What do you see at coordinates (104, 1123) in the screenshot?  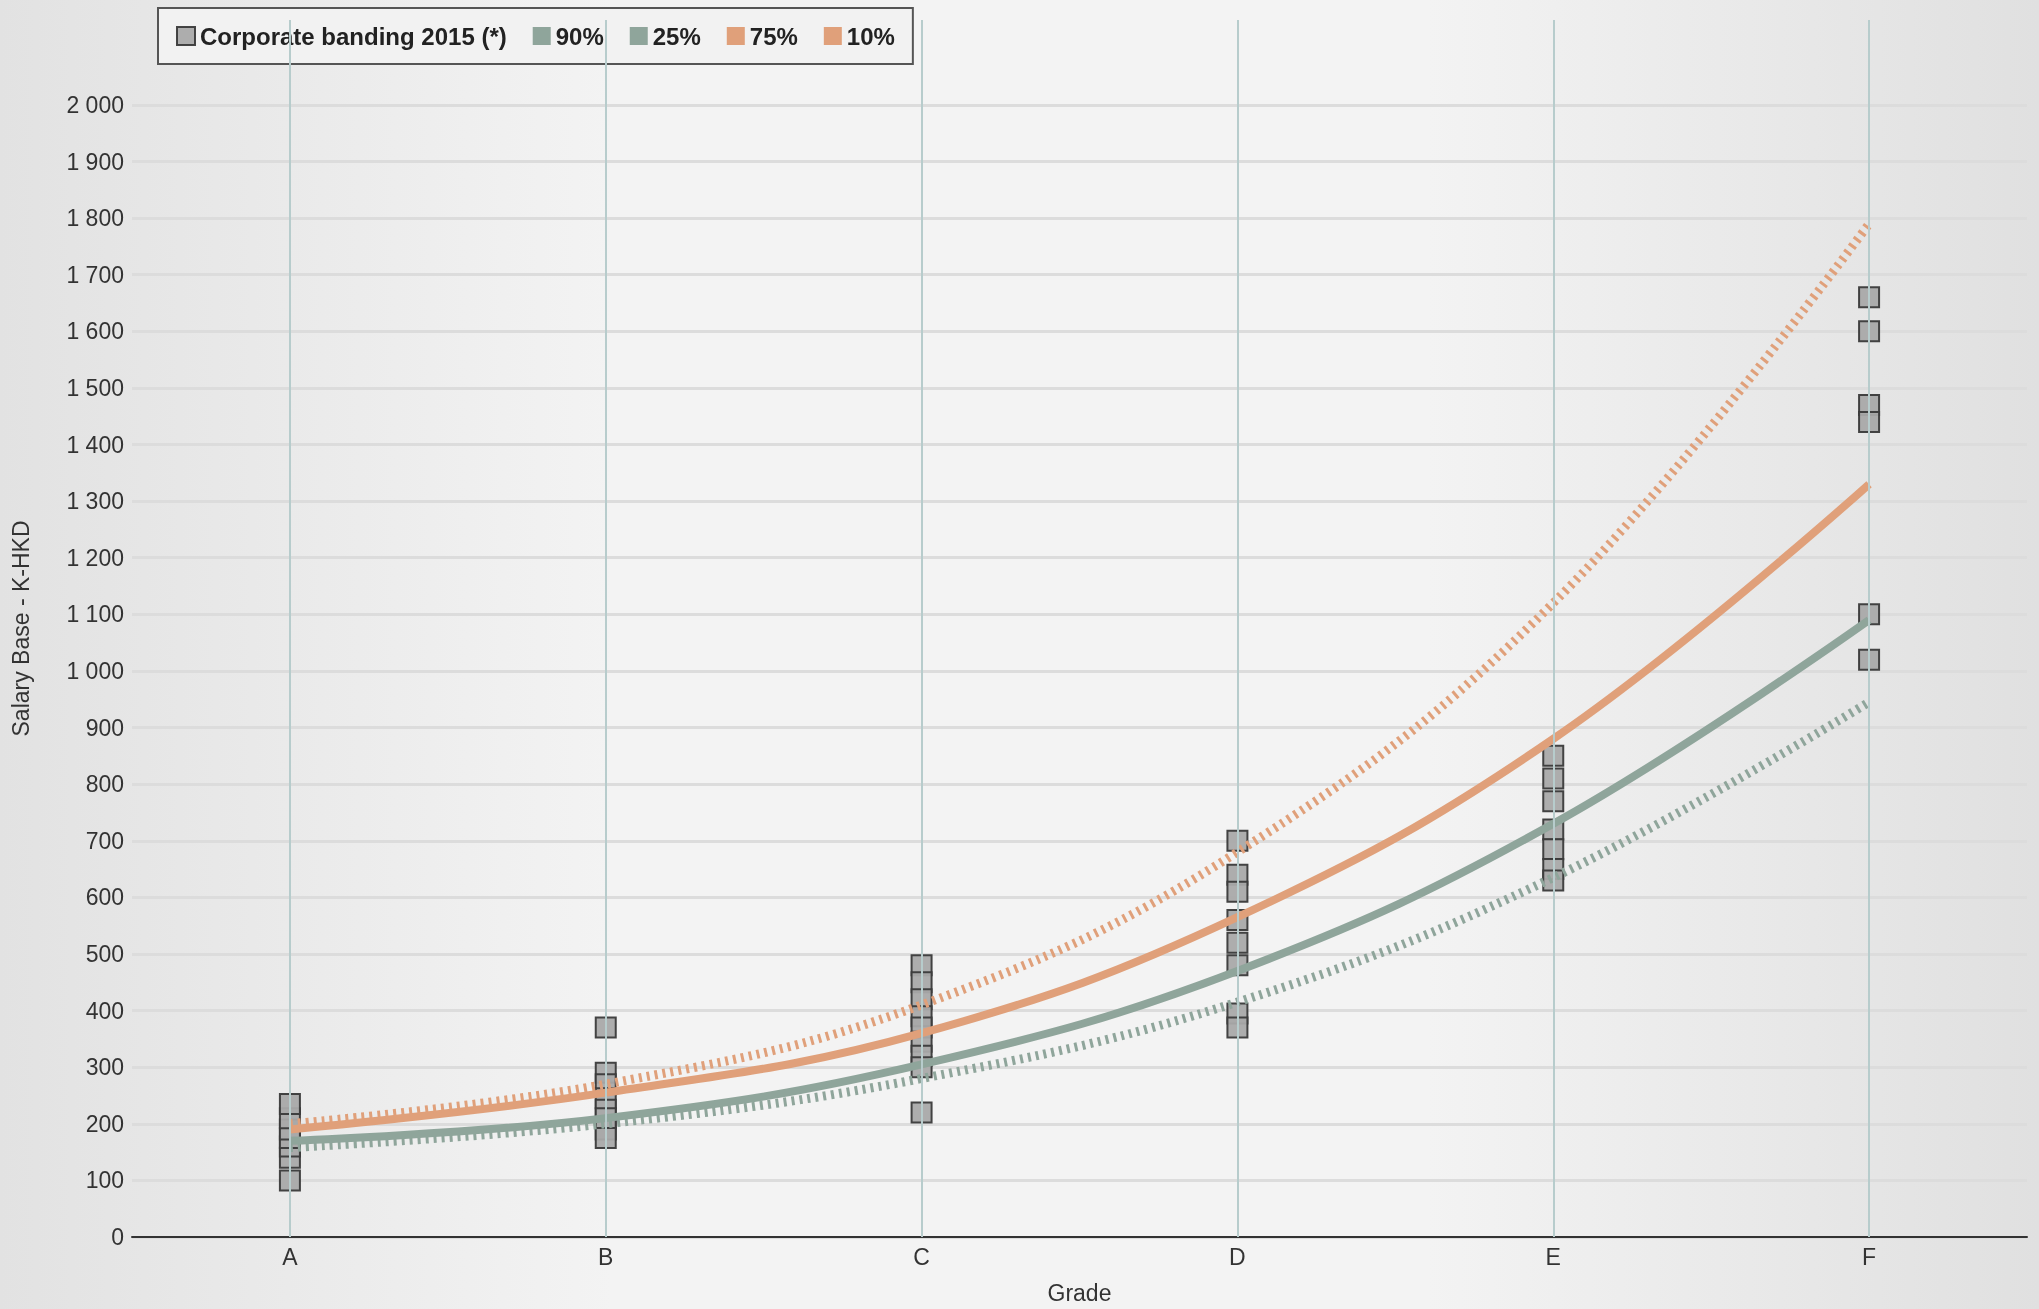 I see `y-tick-label: 200` at bounding box center [104, 1123].